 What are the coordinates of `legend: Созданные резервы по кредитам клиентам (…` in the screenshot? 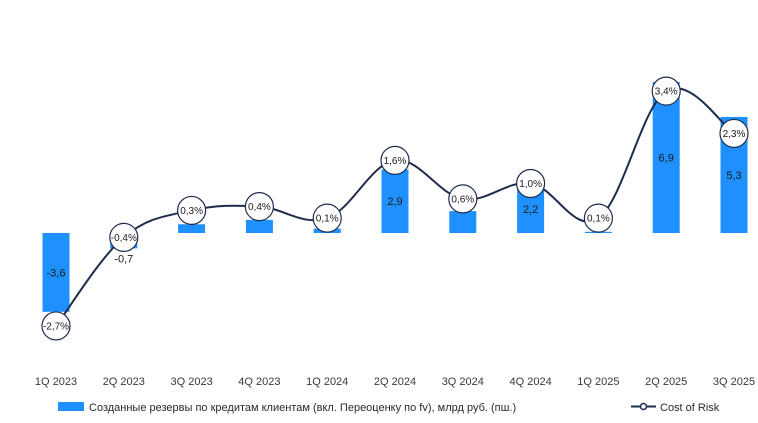 It's located at (389, 408).